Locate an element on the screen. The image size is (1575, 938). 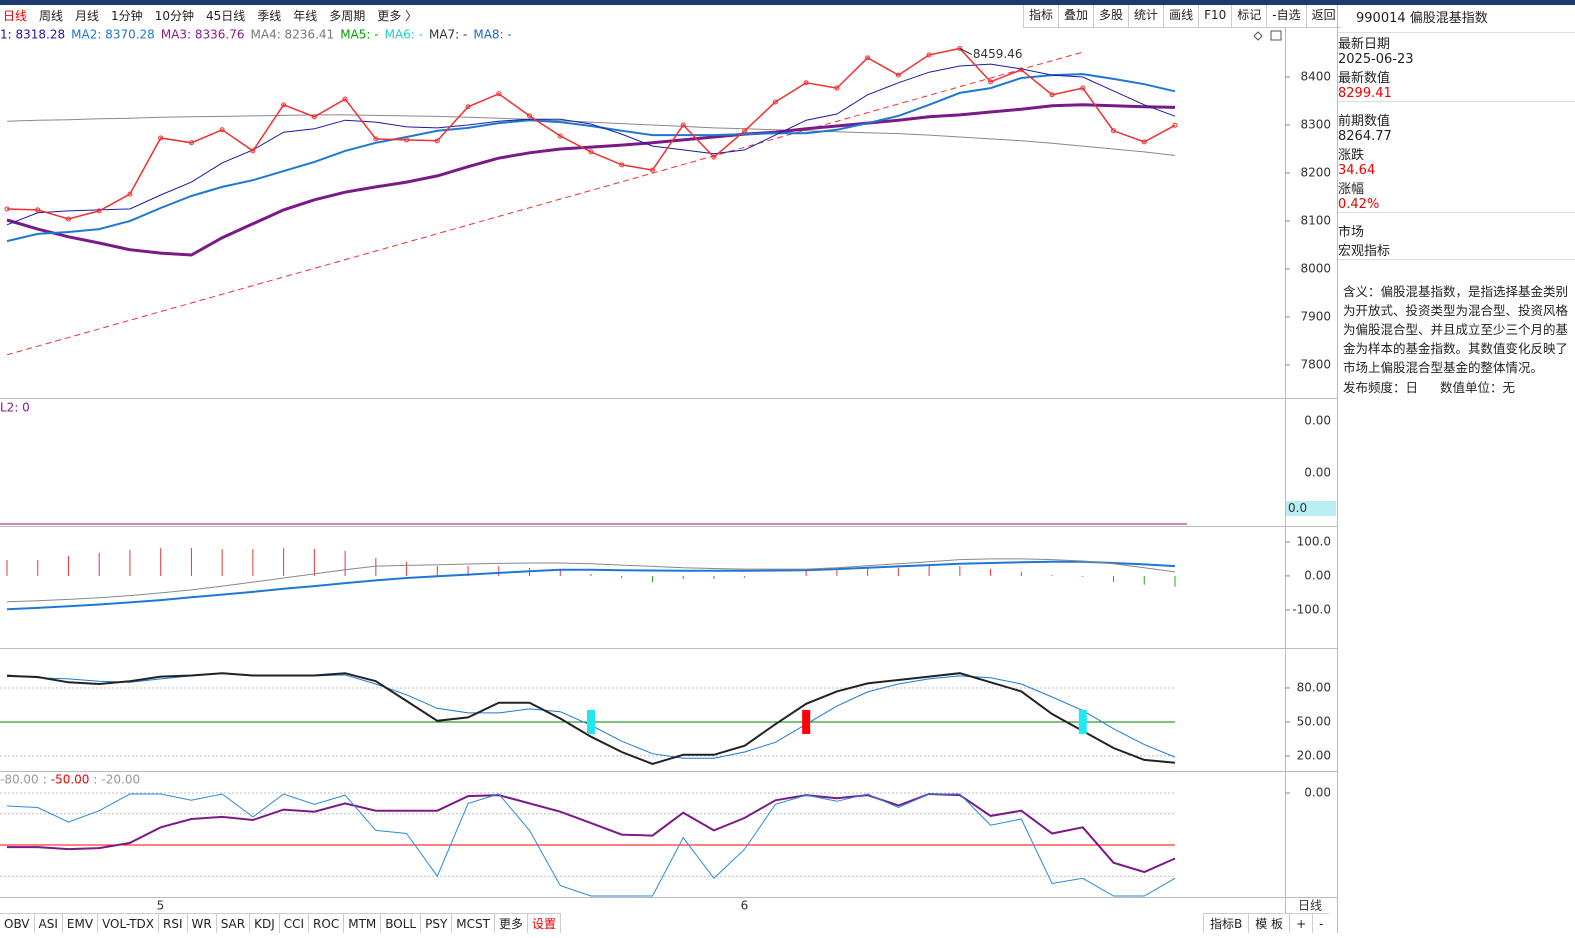
period-button: 季线 is located at coordinates (269, 16).